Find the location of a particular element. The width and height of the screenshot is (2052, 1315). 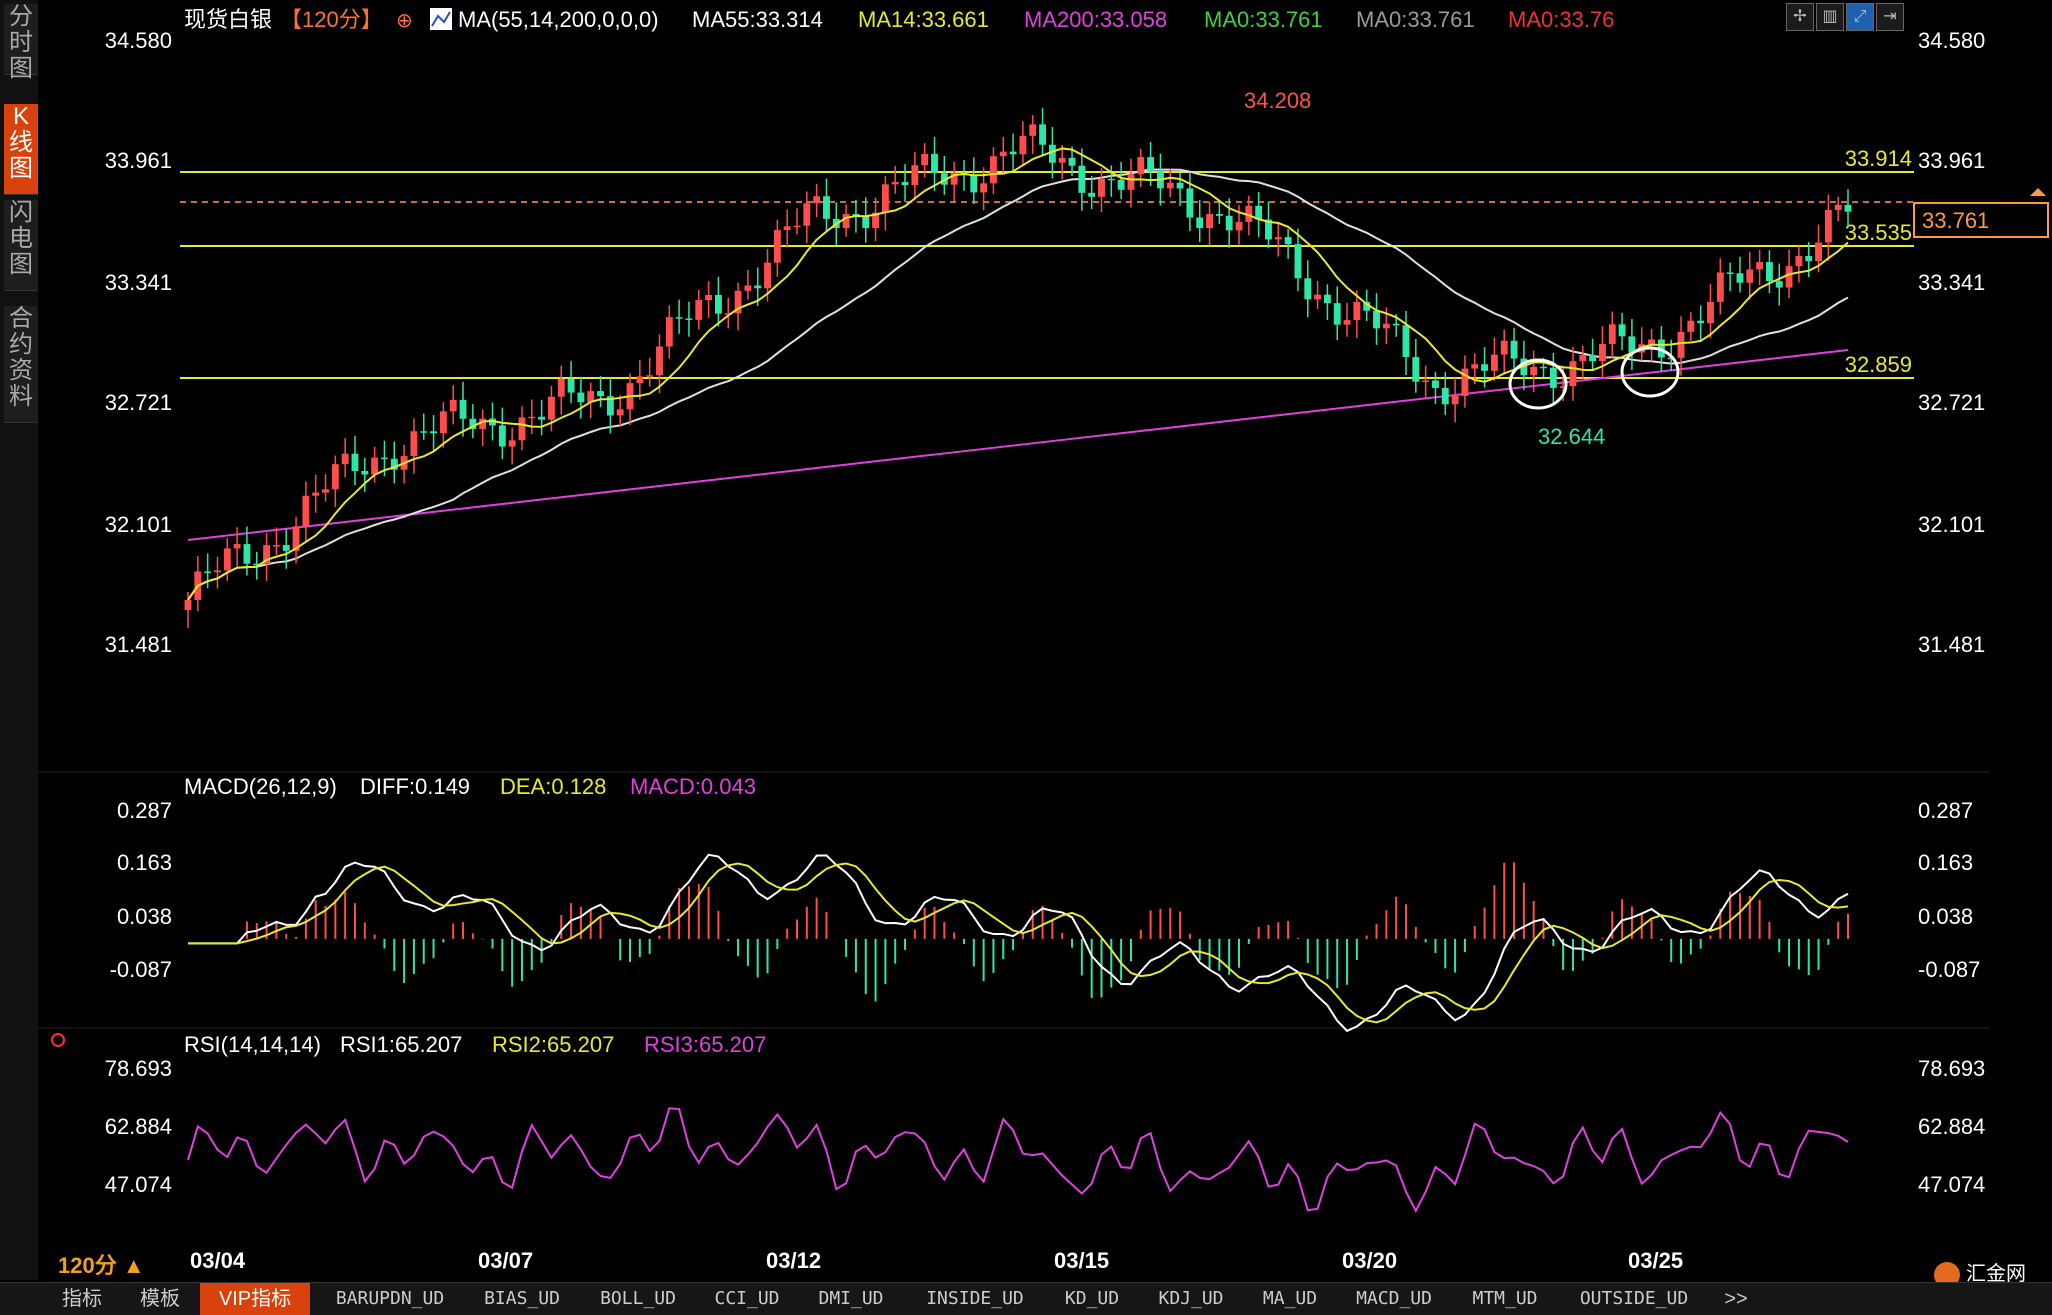

jump-icon: ⇥ is located at coordinates (1890, 17).